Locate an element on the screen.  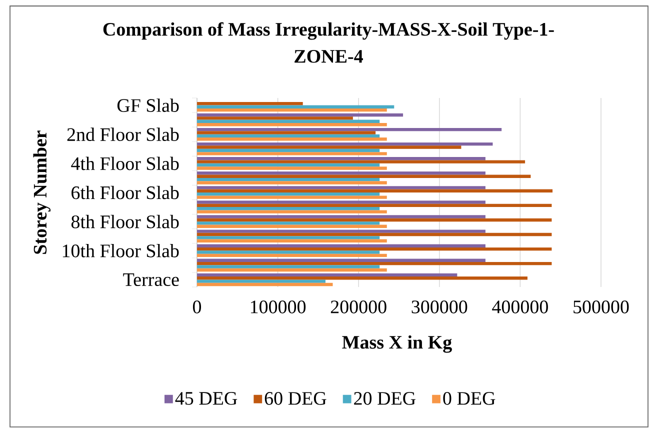
x-tick-label: 0 is located at coordinates (197, 307).